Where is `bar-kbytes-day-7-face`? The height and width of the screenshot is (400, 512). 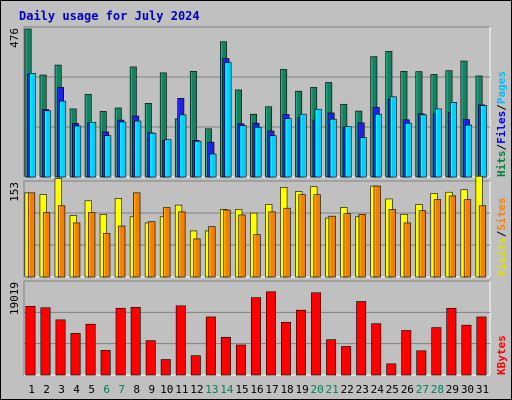
bar-kbytes-day-7-face is located at coordinates (120, 341).